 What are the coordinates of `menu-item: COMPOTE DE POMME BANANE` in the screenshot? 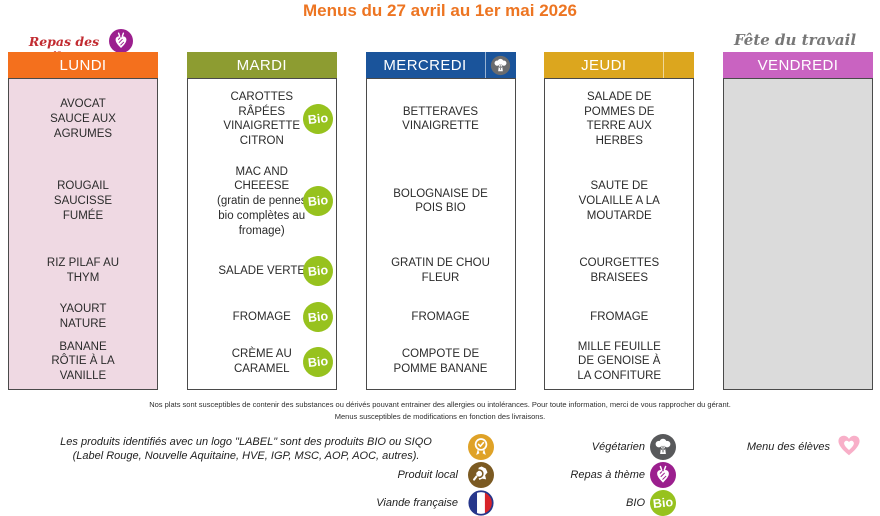 It's located at (440, 361).